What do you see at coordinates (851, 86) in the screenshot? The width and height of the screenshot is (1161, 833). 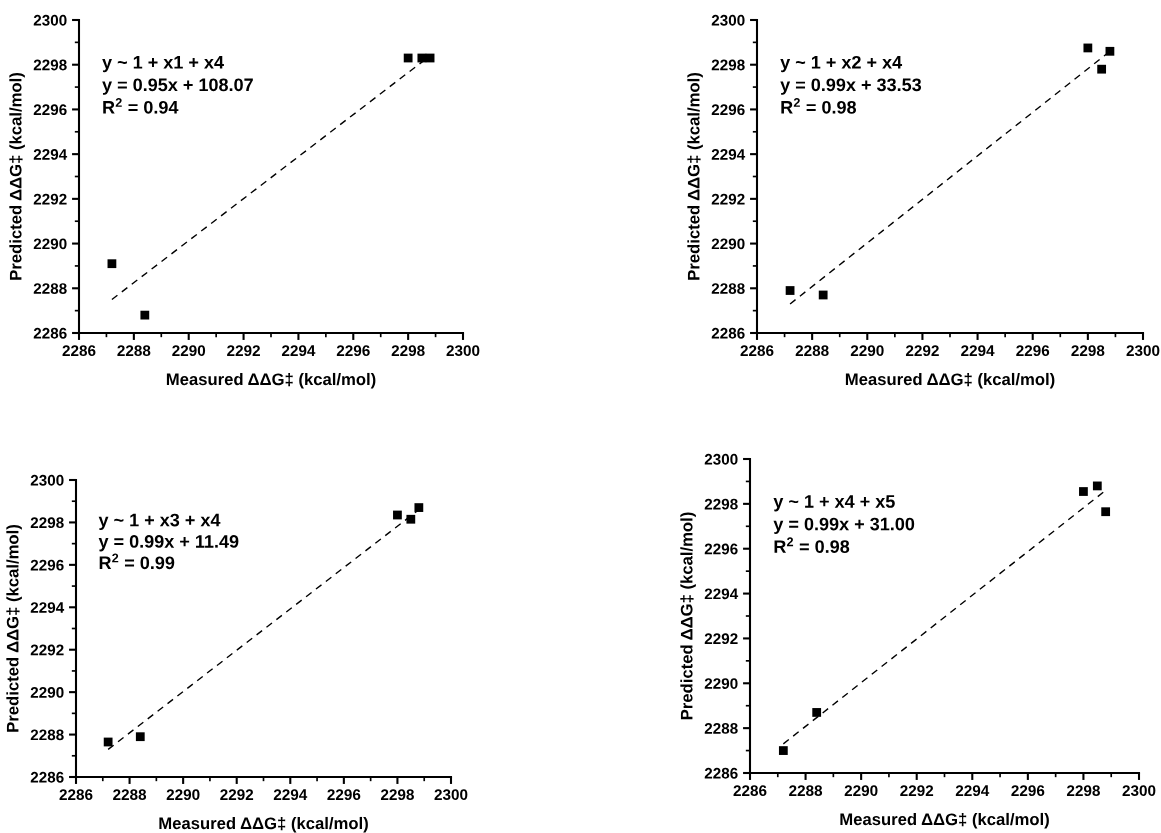 I see `annotation: y = 0.99x + 33.53` at bounding box center [851, 86].